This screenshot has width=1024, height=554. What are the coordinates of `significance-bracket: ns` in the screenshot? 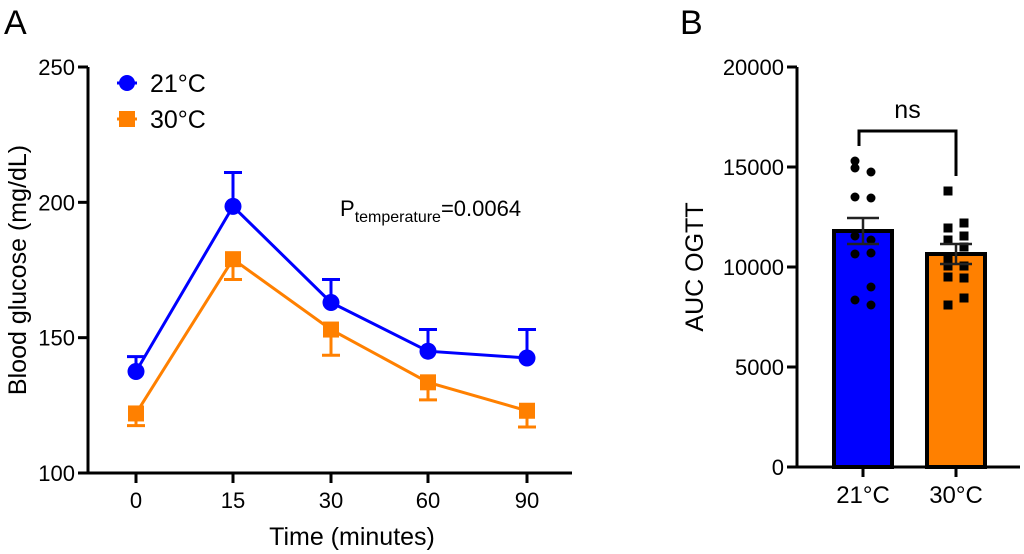 It's located at (907, 136).